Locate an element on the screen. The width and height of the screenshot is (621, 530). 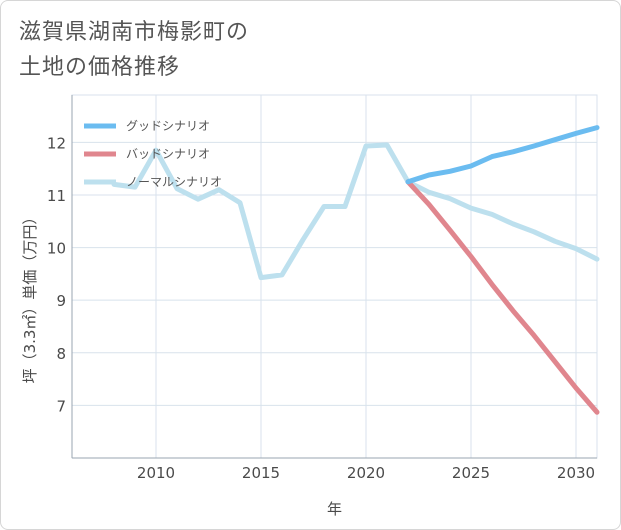
x-tick-label: 2015 is located at coordinates (261, 473).